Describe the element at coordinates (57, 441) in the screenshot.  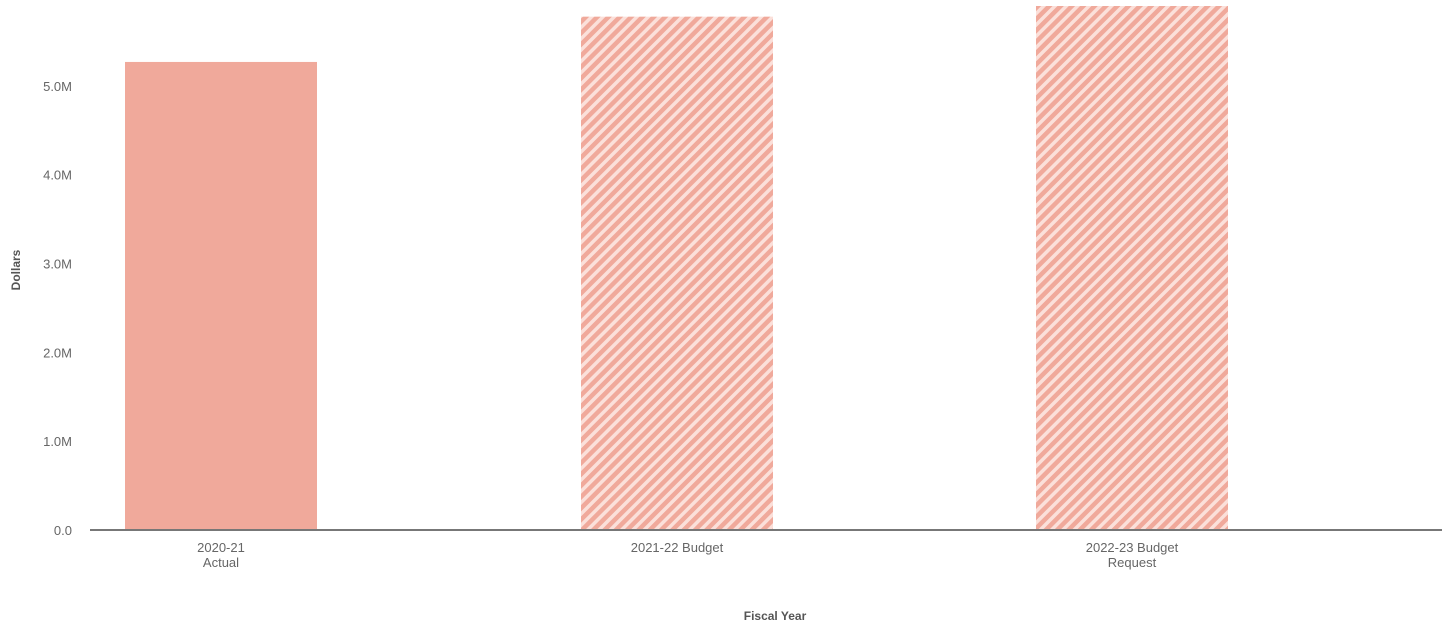
I see `y-tick-label: 1.0M` at that location.